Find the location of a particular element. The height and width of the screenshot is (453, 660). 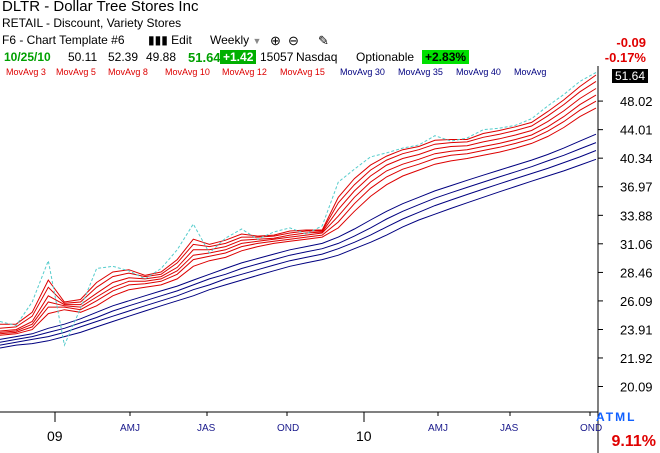

atml-label: ATML is located at coordinates (616, 417).